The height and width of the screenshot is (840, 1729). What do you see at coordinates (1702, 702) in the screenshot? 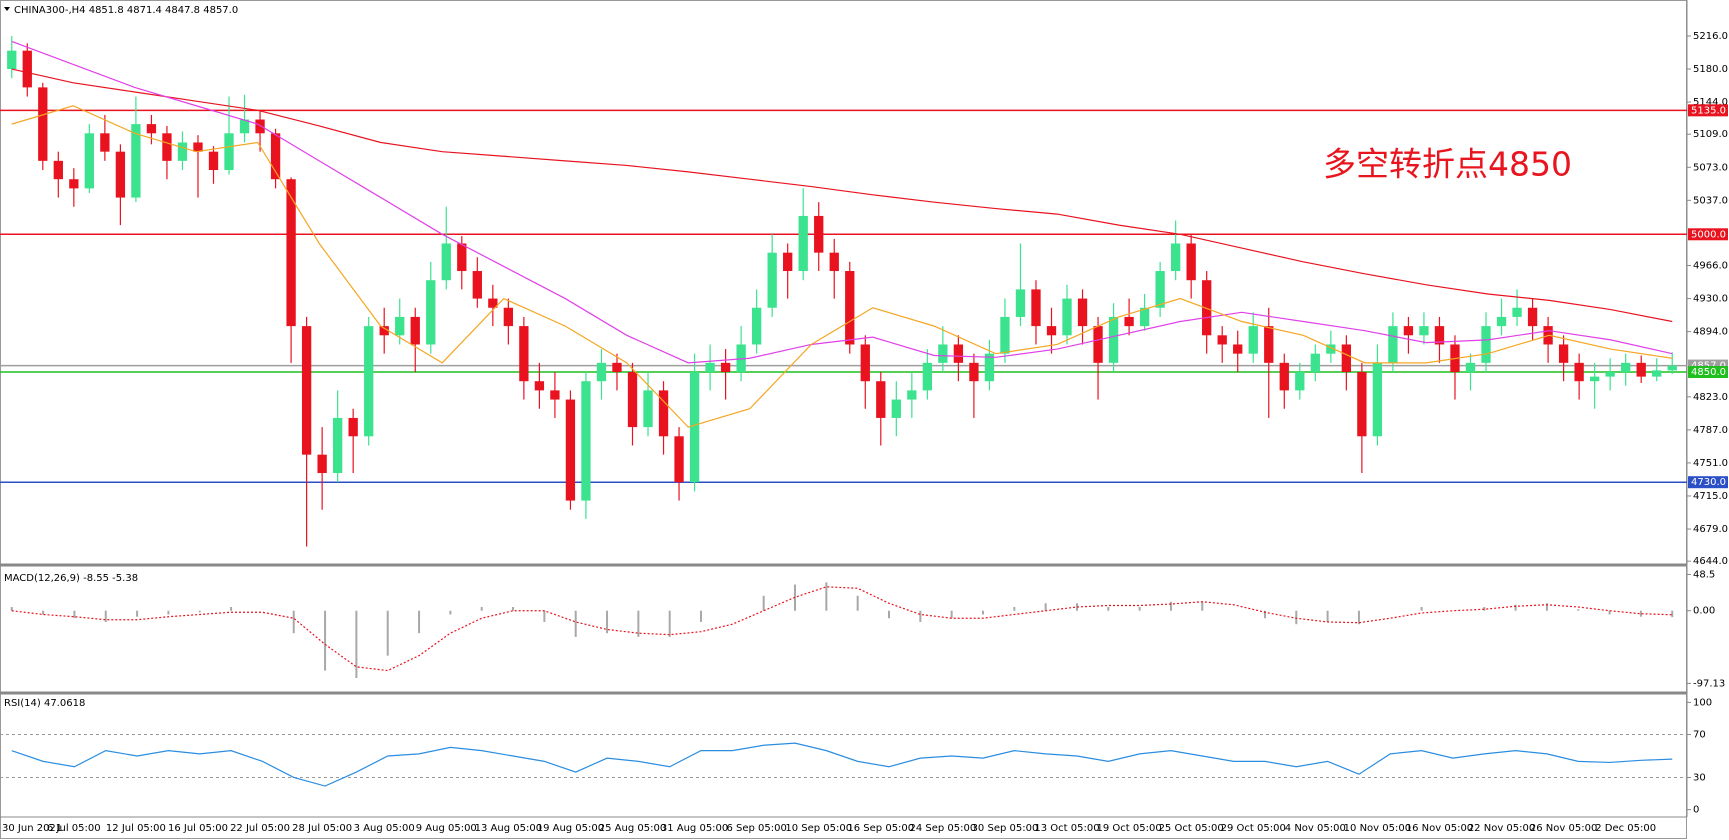
I see `y-tick-label: 100` at bounding box center [1702, 702].